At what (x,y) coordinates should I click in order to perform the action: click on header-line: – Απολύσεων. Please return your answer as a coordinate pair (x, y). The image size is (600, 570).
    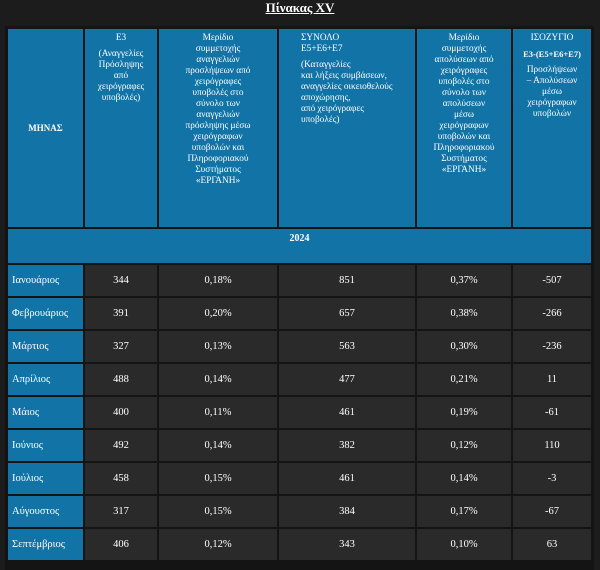
    Looking at the image, I should click on (552, 81).